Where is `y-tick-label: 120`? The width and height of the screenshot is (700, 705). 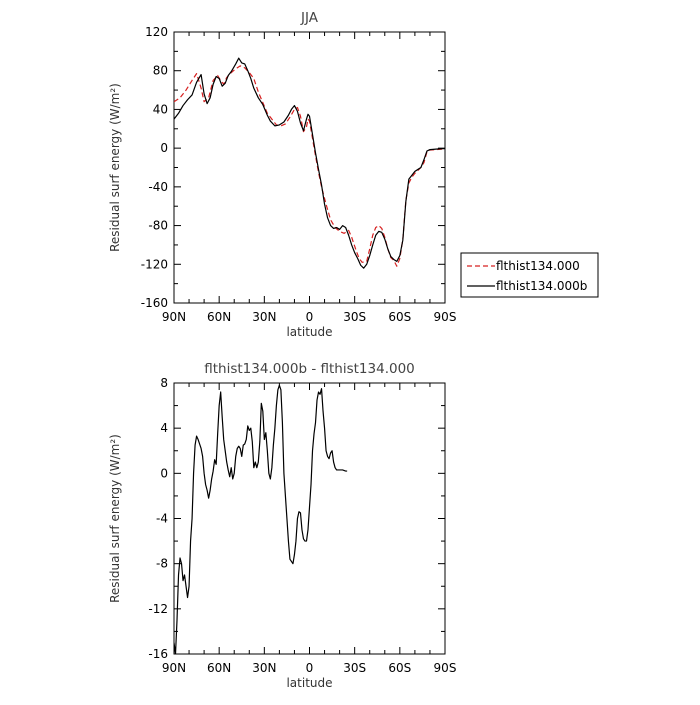
y-tick-label: 120 is located at coordinates (156, 32).